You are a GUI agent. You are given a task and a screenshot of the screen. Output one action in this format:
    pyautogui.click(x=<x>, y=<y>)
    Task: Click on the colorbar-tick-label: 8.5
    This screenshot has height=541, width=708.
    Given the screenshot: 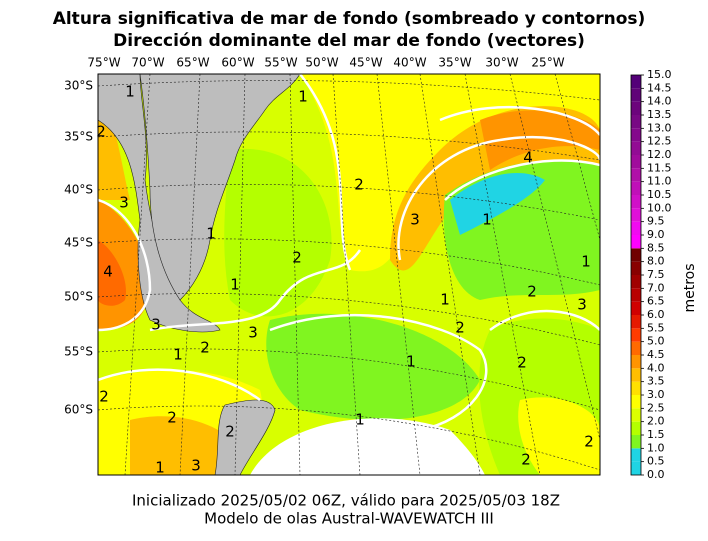 What is the action you would take?
    pyautogui.click(x=656, y=247)
    